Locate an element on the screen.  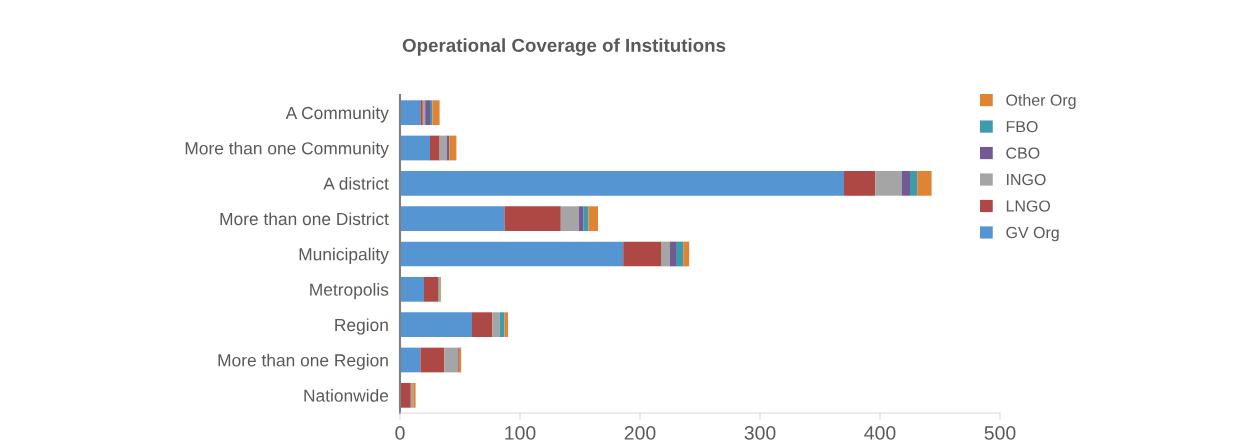
legend-label: CBO is located at coordinates (1023, 153).